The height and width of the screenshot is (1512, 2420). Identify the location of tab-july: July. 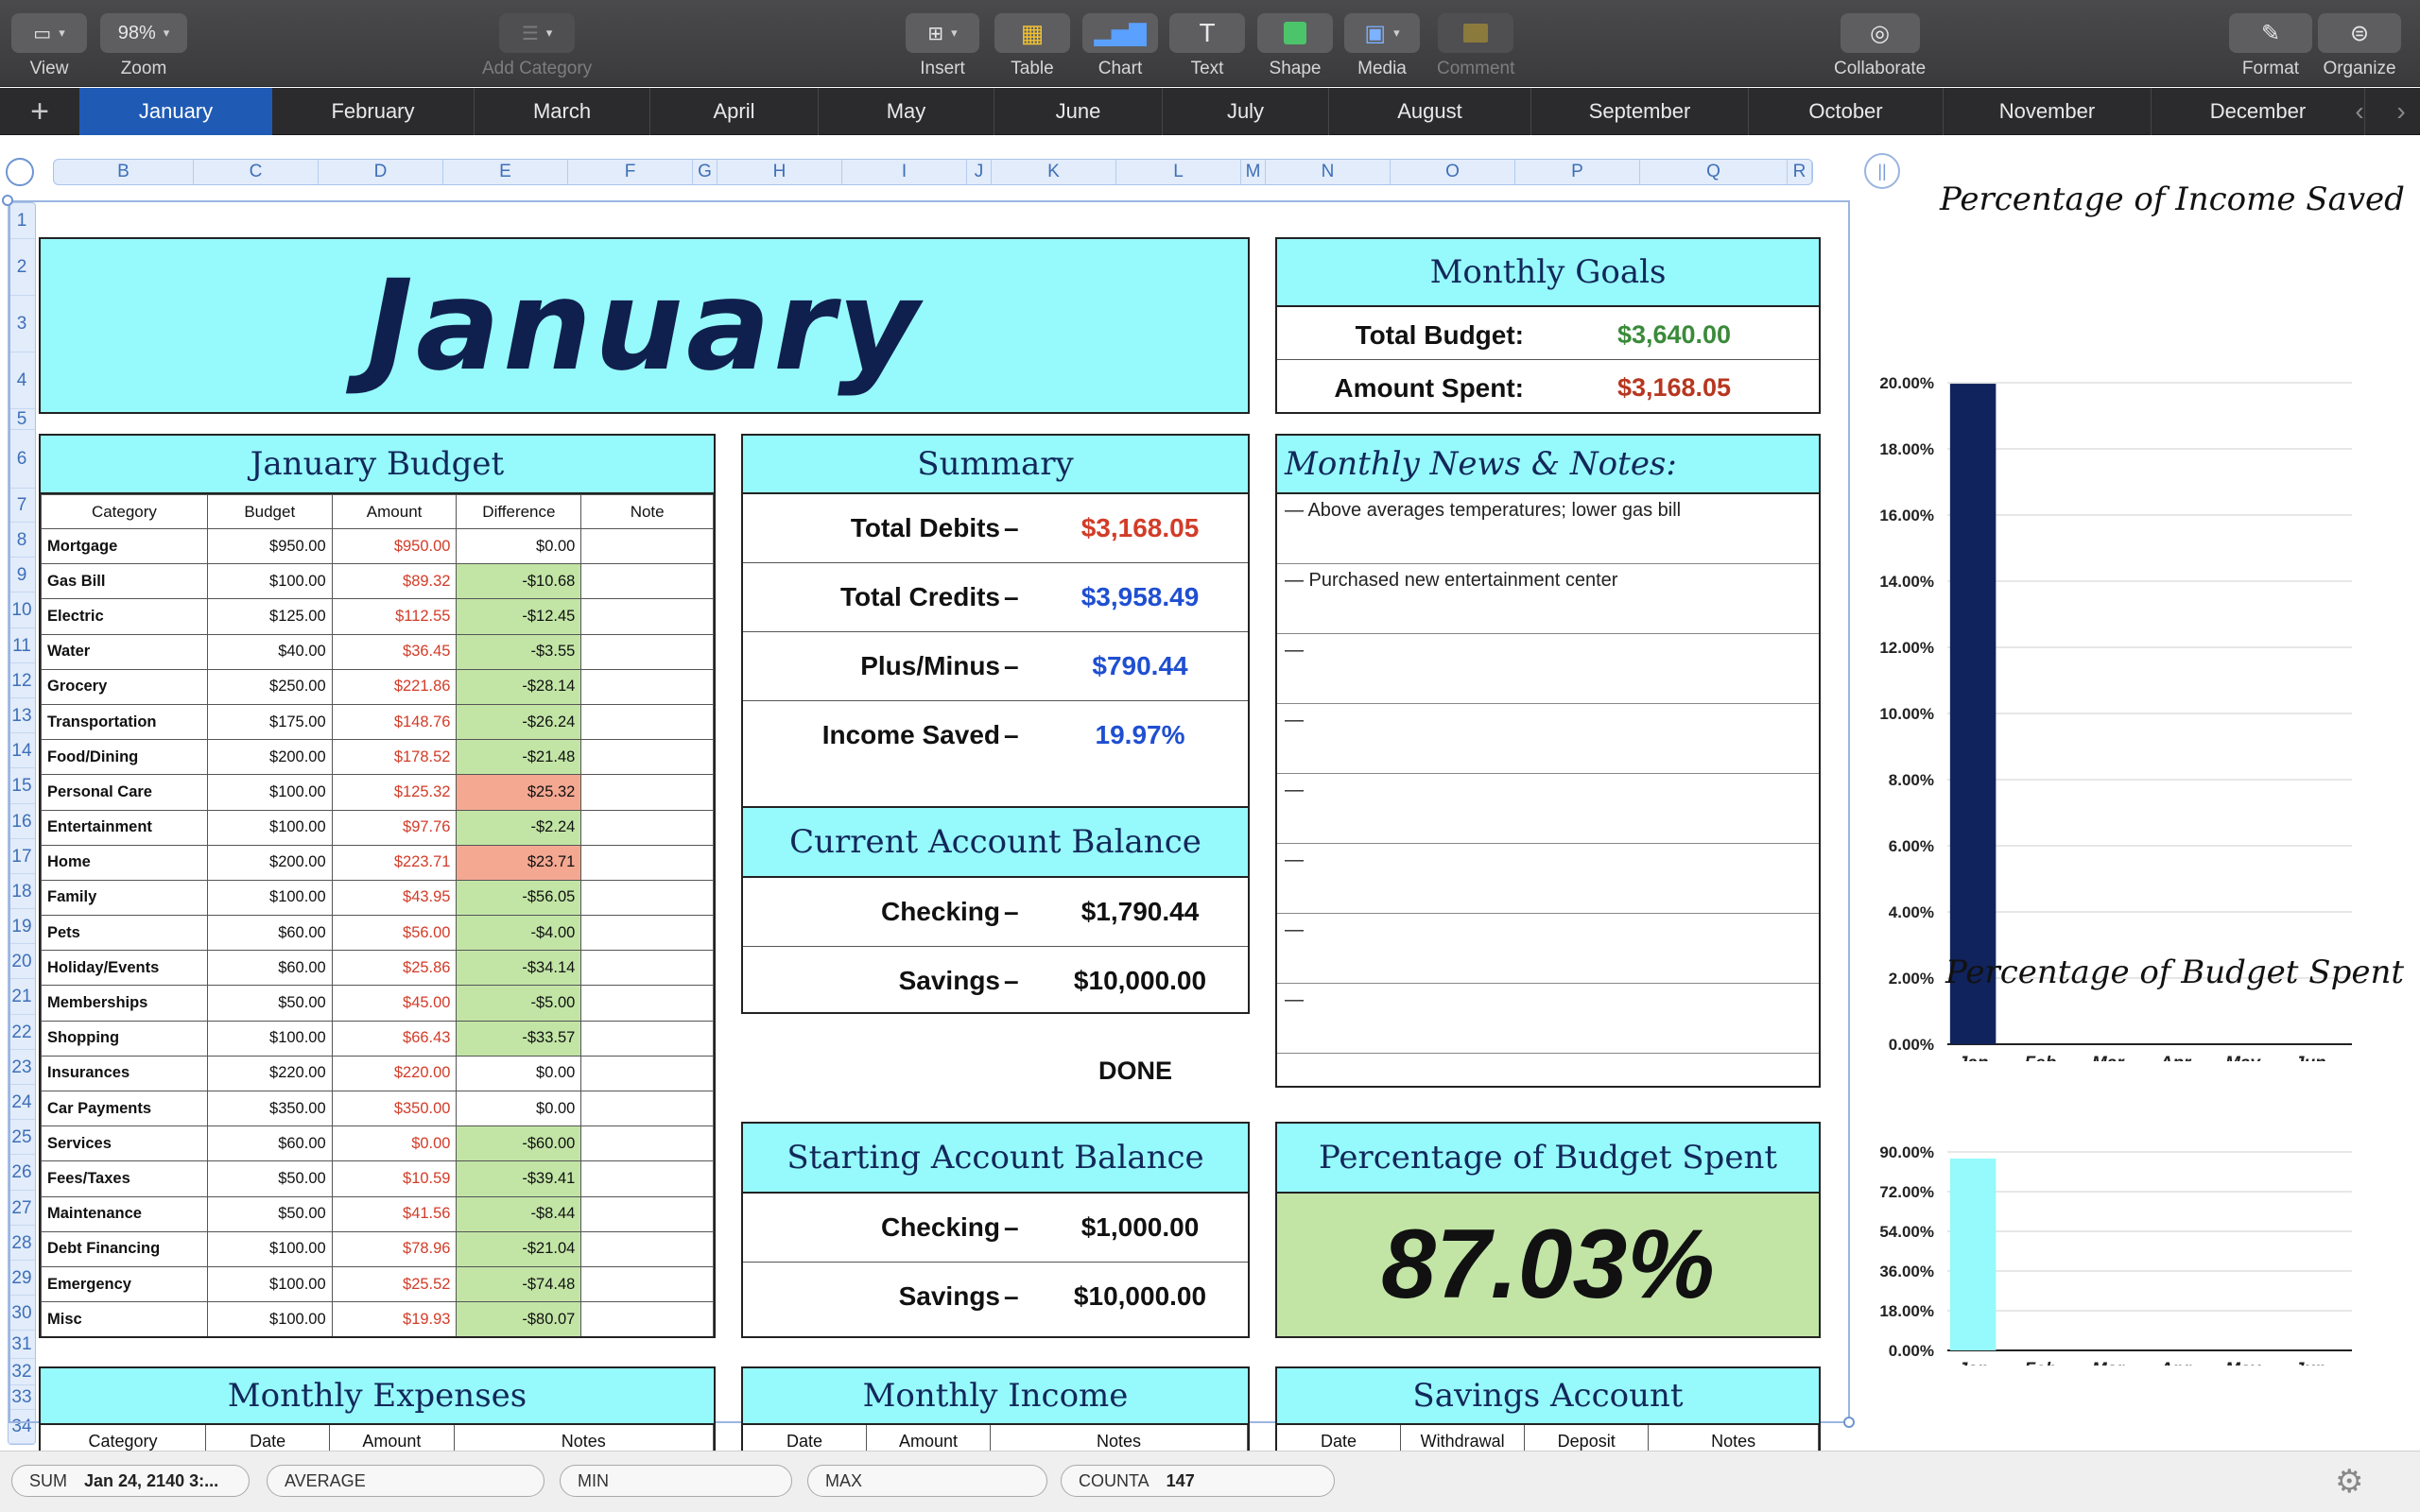
(1246, 111).